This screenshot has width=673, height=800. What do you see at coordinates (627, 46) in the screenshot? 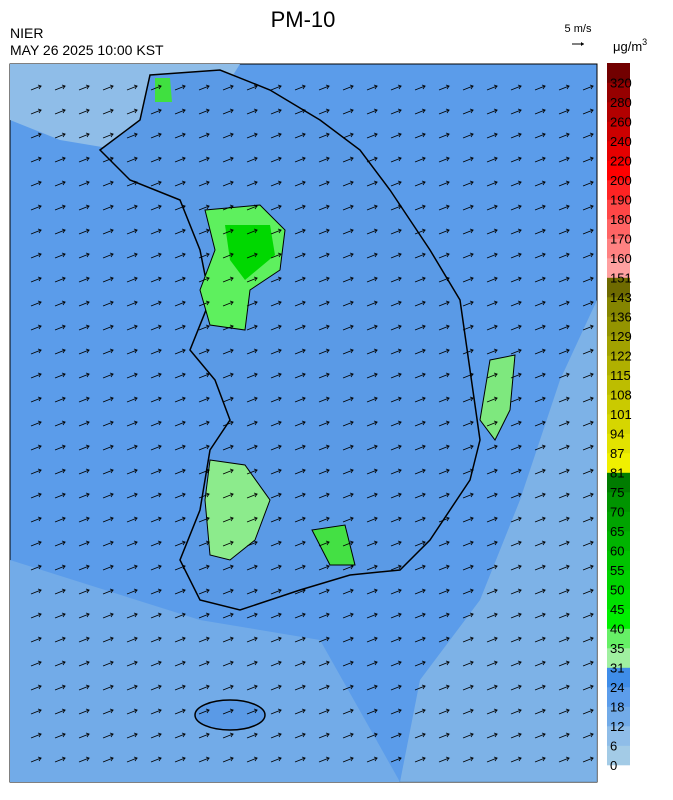
I see `unit-base: μg/m` at bounding box center [627, 46].